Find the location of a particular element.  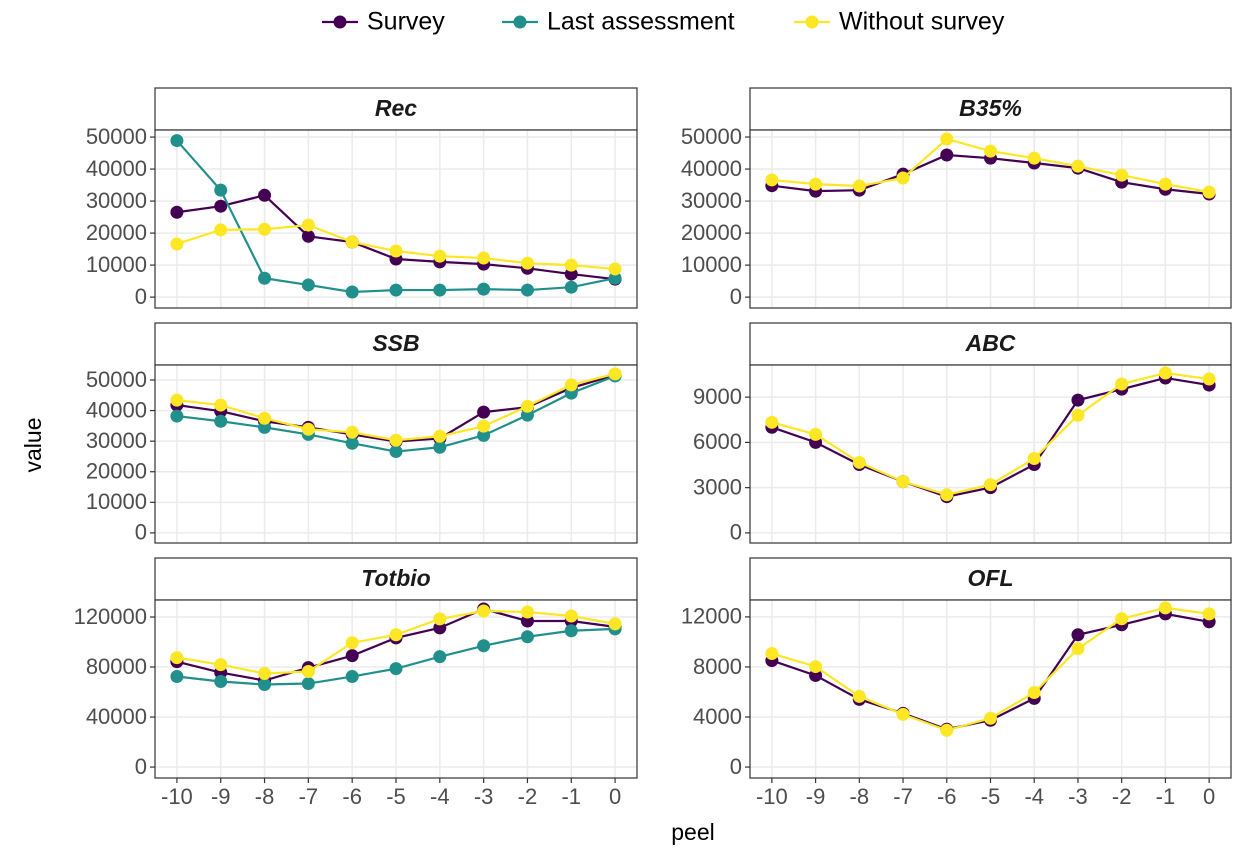

y-tick-label: 4000 is located at coordinates (717, 716).